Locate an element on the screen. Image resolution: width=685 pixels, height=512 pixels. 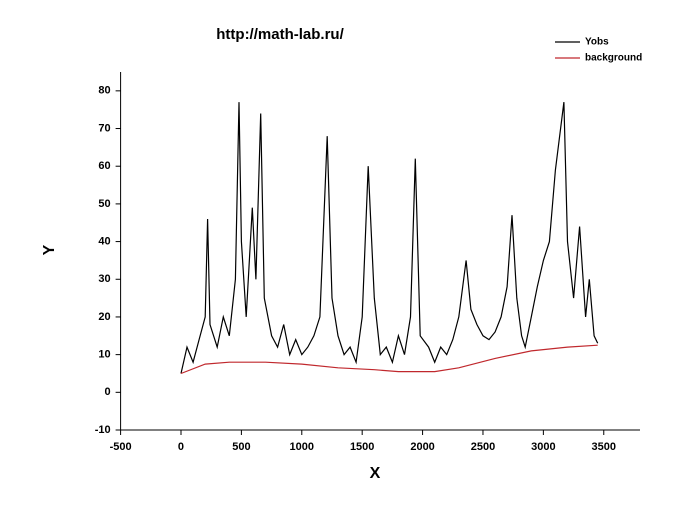
y-axis-label: Y is located at coordinates (49, 249).